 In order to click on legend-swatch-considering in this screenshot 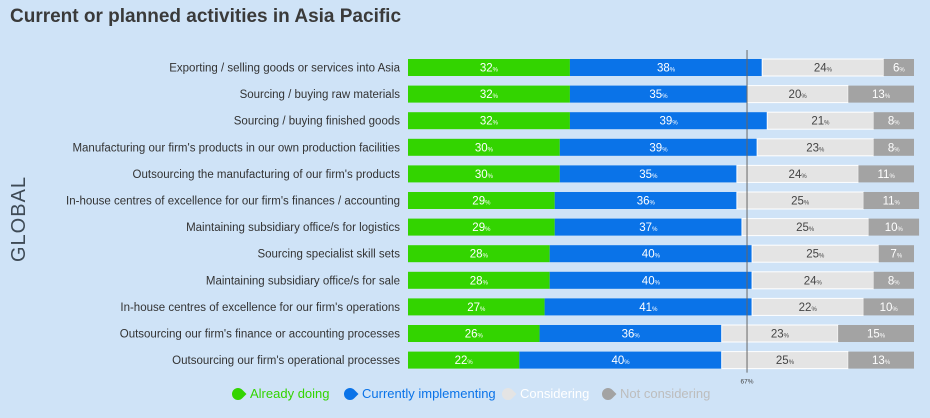, I will do `click(508, 393)`.